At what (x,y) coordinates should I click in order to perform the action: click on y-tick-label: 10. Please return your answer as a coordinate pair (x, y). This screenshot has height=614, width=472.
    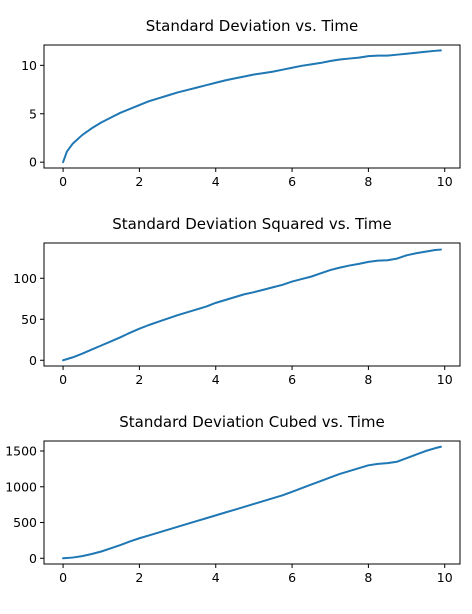
    Looking at the image, I should click on (29, 65).